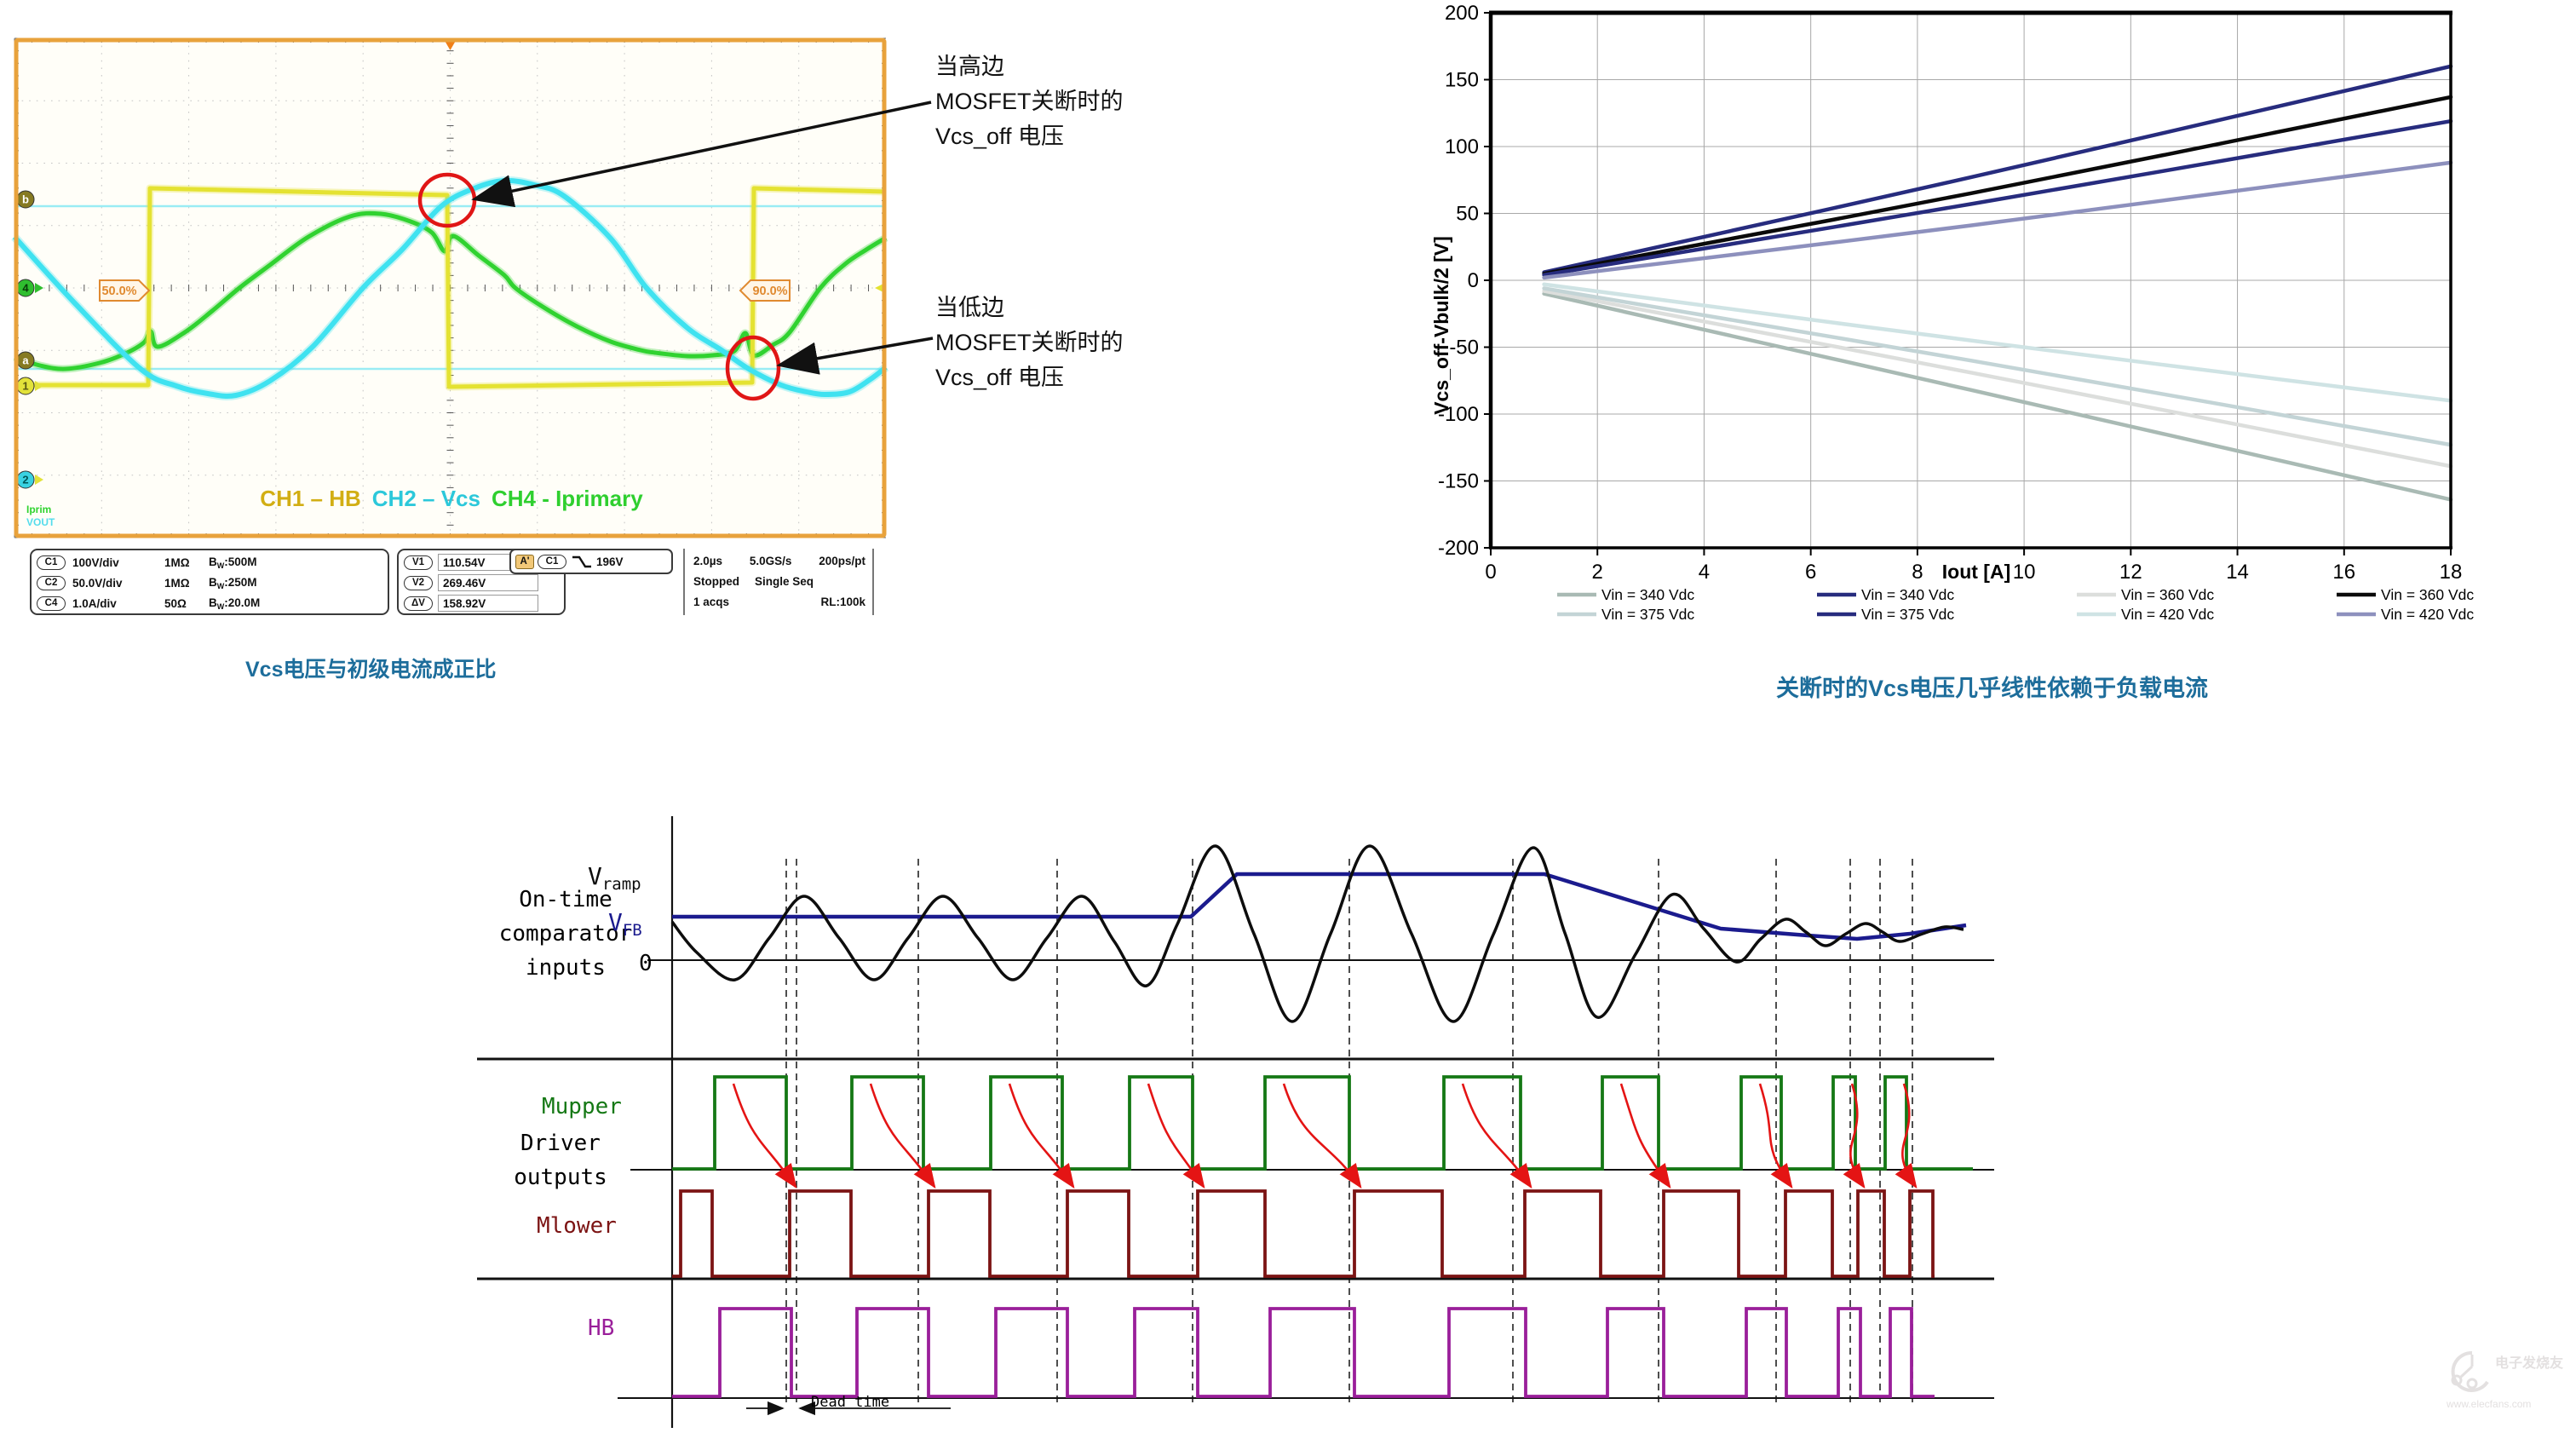 The height and width of the screenshot is (1433, 2576). Describe the element at coordinates (602, 1328) in the screenshot. I see `hb-label: HB` at that location.